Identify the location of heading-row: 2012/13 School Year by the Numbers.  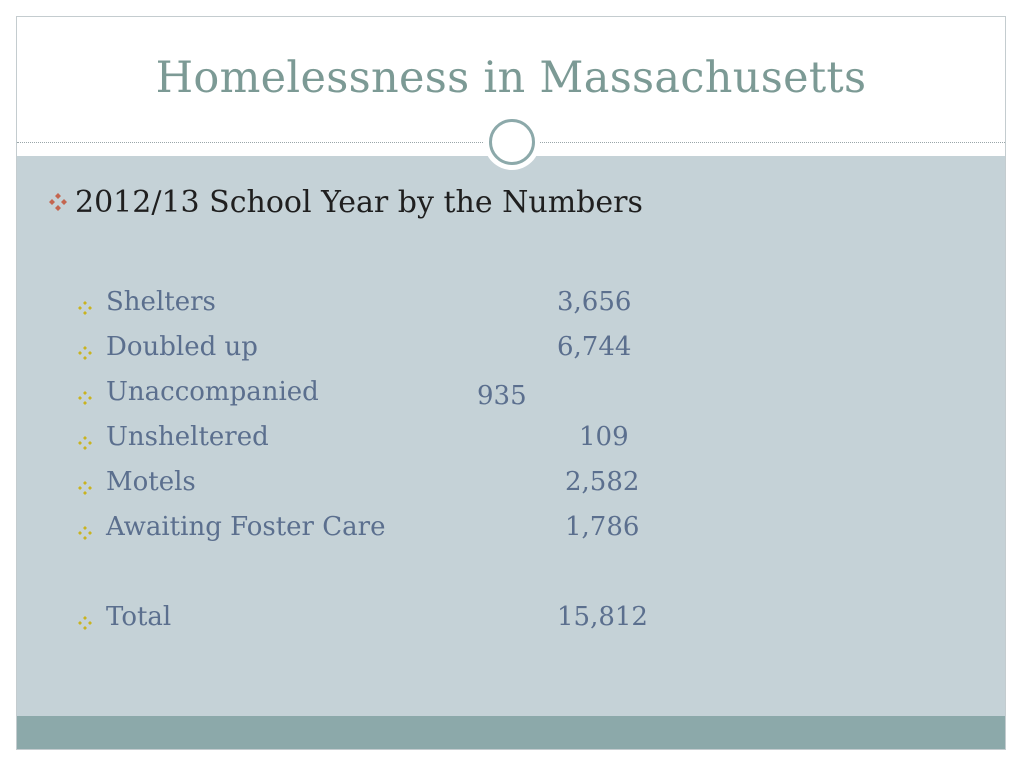
(345, 202).